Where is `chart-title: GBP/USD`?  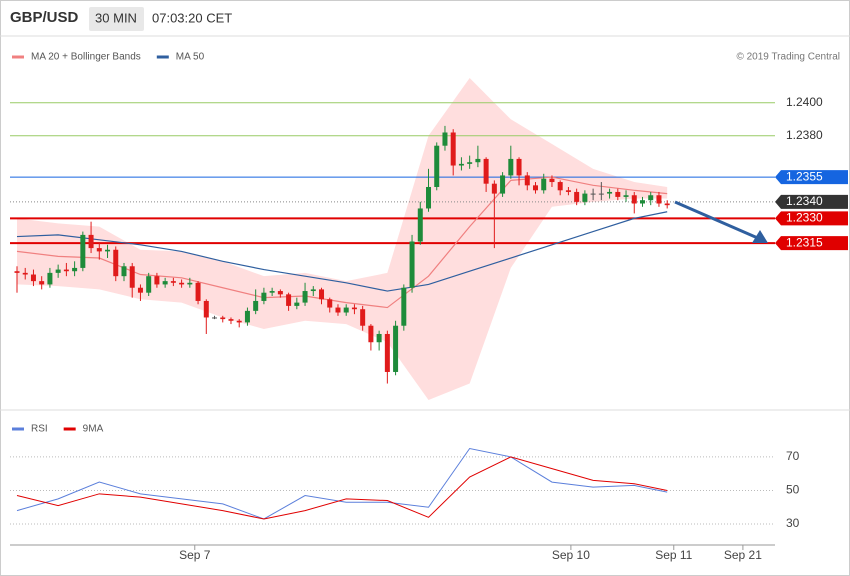 chart-title: GBP/USD is located at coordinates (44, 17).